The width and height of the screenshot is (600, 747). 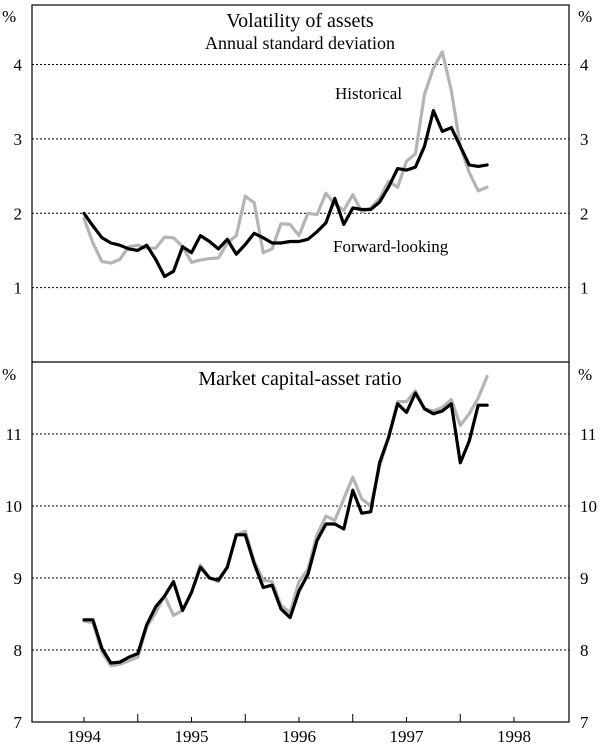 What do you see at coordinates (584, 65) in the screenshot?
I see `top-y-tick-label-right: 4` at bounding box center [584, 65].